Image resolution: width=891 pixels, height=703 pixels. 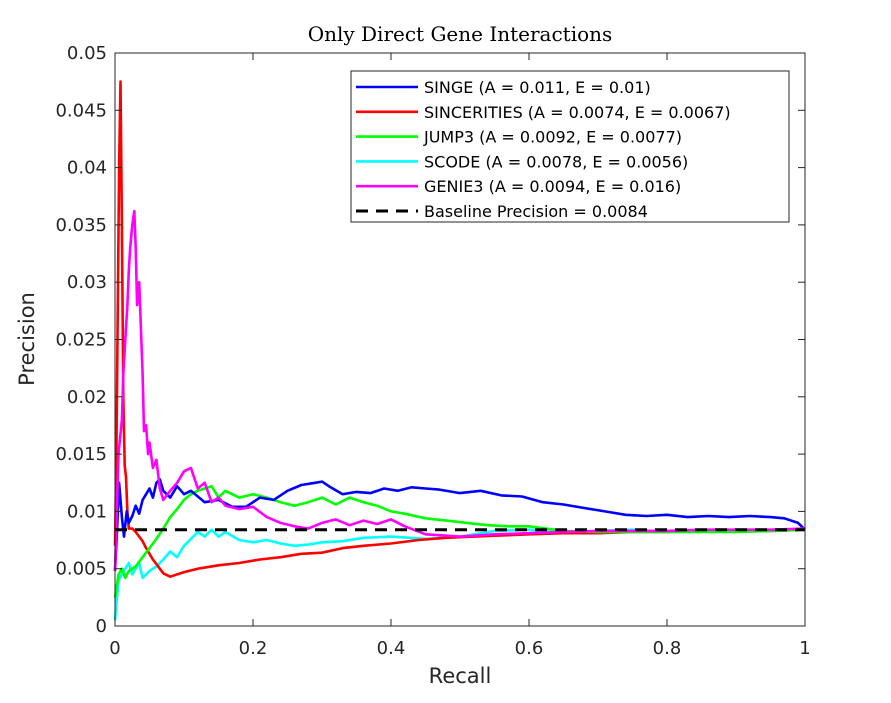 What do you see at coordinates (81, 569) in the screenshot?
I see `y-tick-label: 0.005` at bounding box center [81, 569].